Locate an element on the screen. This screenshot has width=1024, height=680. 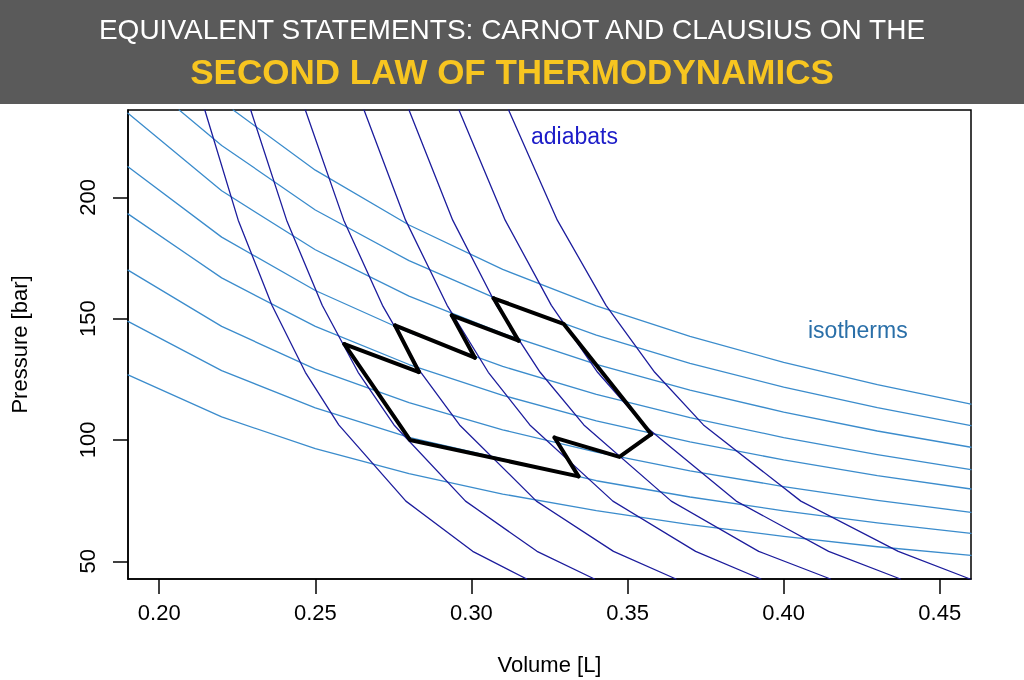
x-axis-title: Volume [L] is located at coordinates (549, 664).